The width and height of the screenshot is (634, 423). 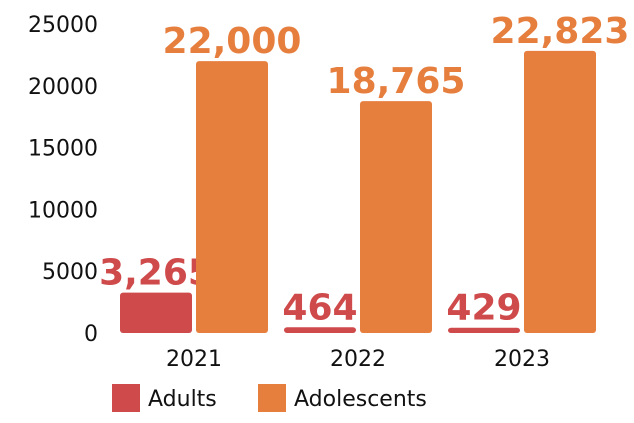 I want to click on legend-label: Adolescents, so click(x=360, y=399).